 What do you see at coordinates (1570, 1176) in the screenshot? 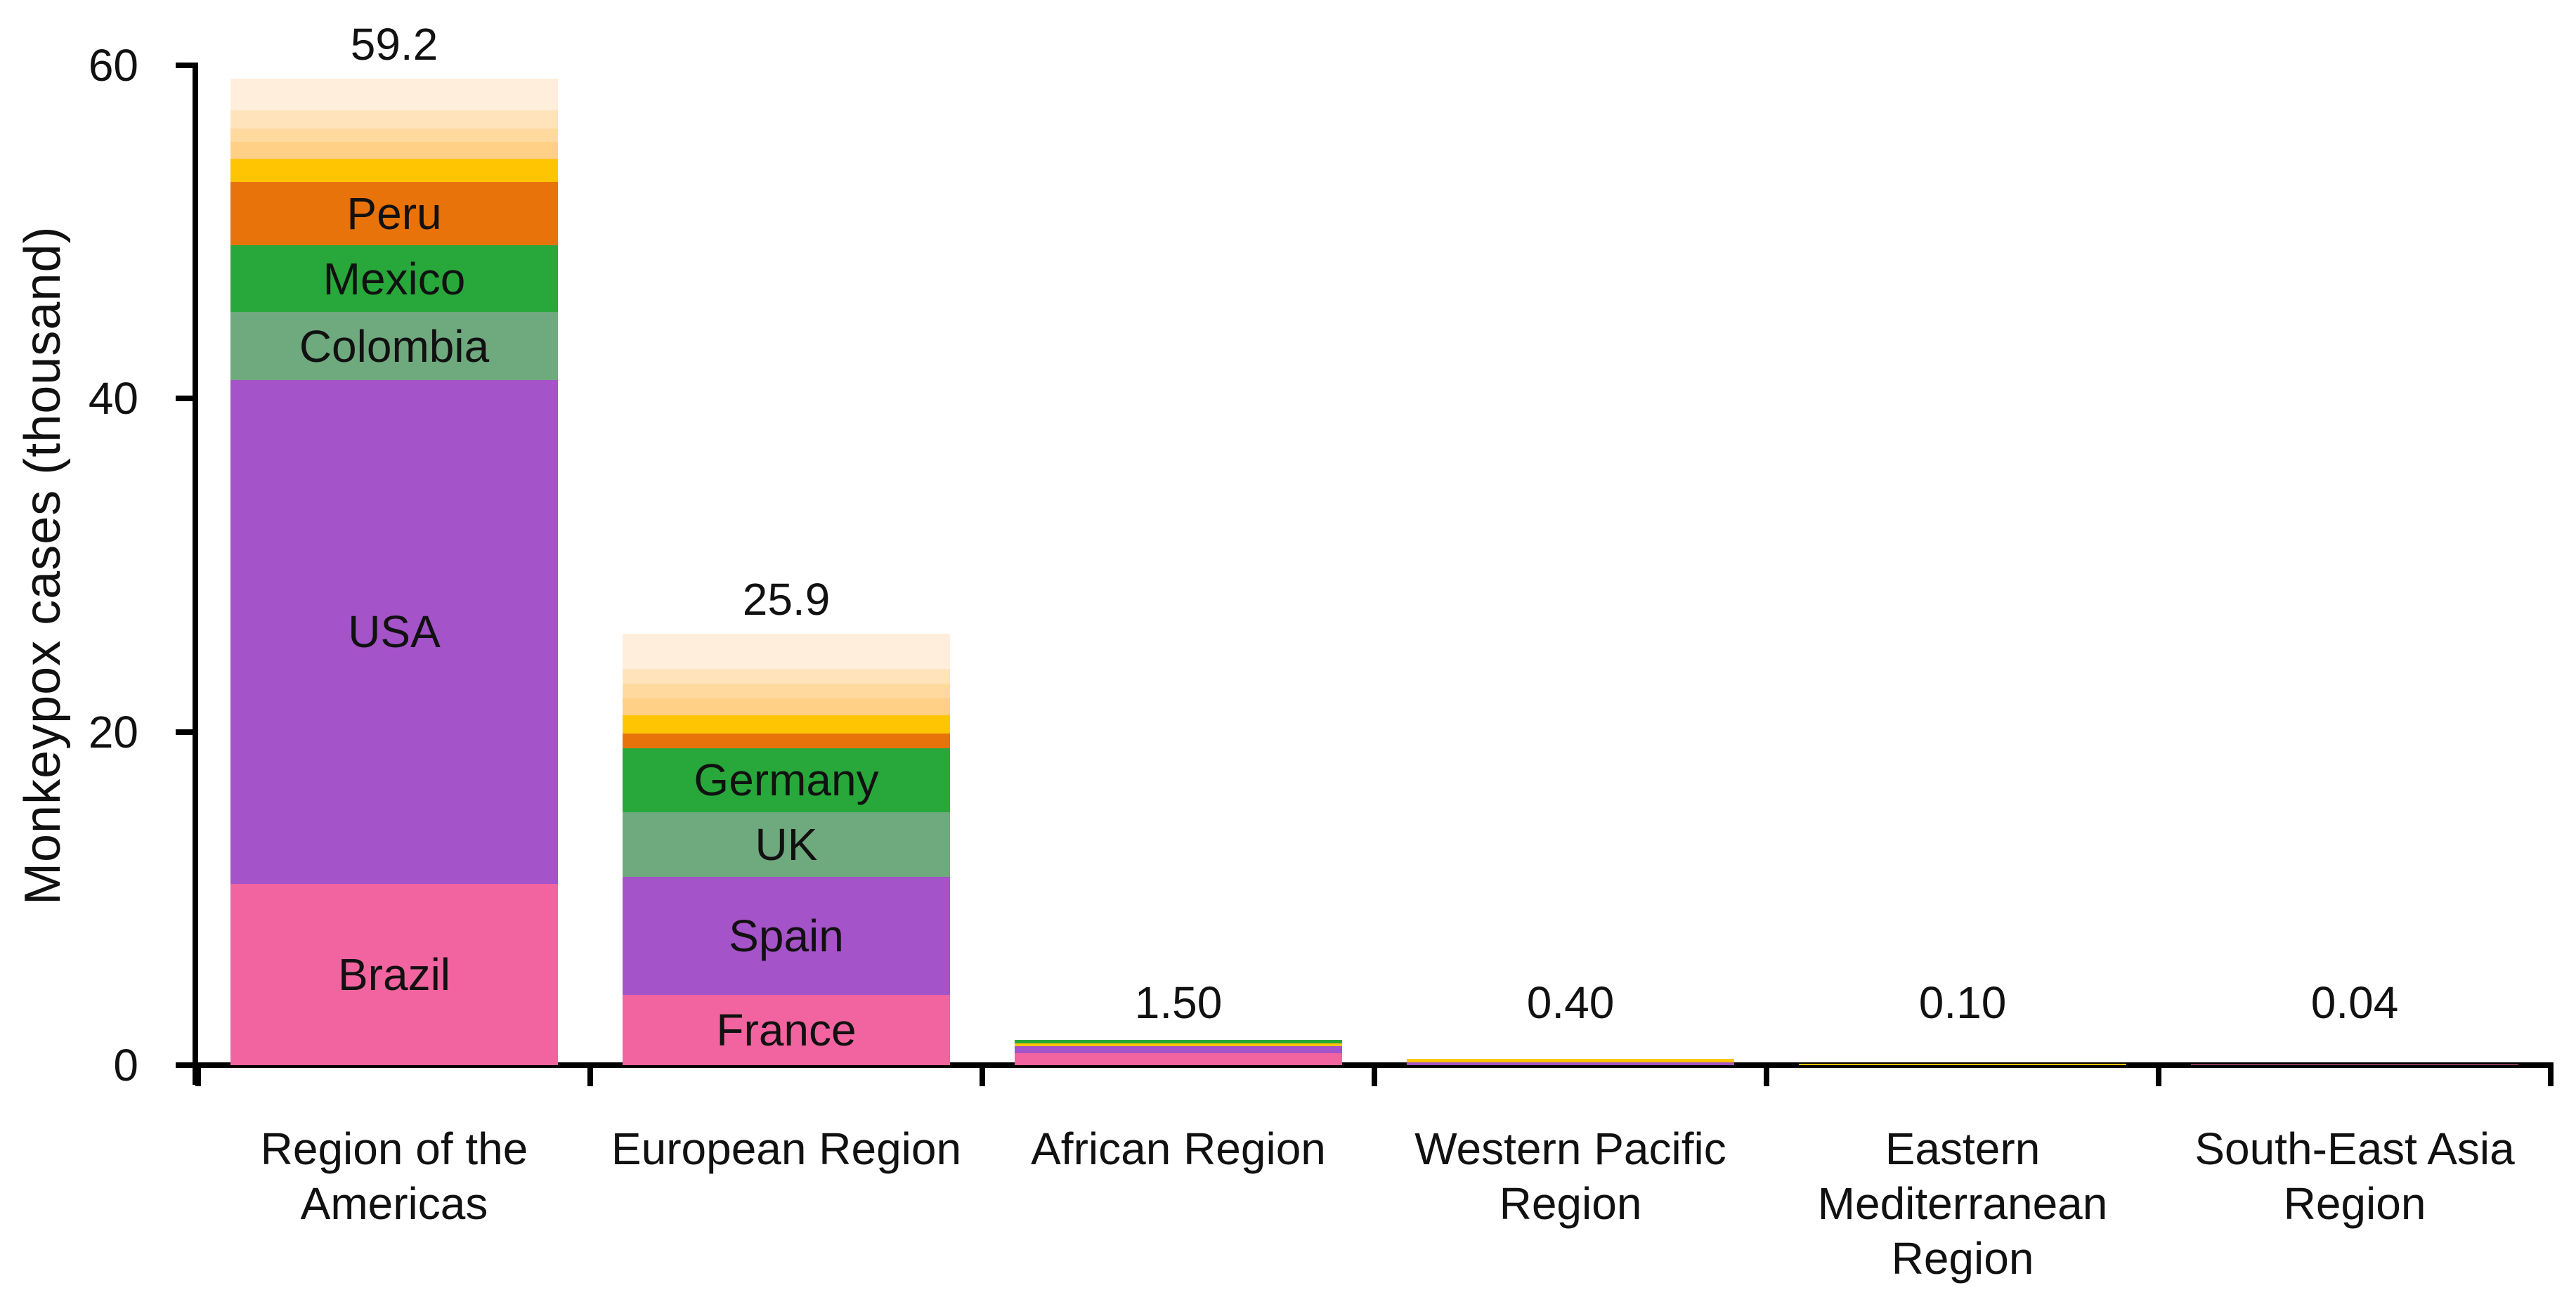
I see `category-label: Western Pacific Region` at bounding box center [1570, 1176].